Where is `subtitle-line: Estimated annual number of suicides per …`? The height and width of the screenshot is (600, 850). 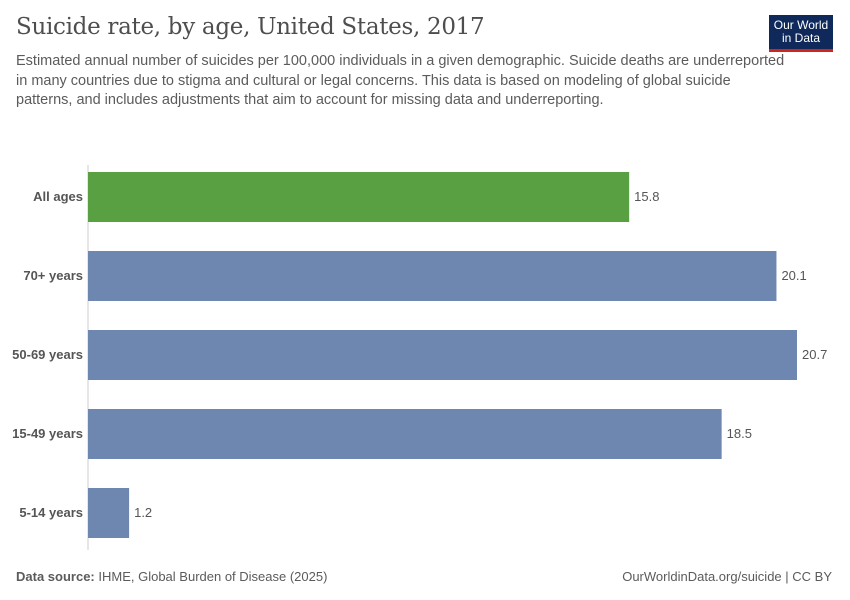 subtitle-line: Estimated annual number of suicides per … is located at coordinates (400, 61).